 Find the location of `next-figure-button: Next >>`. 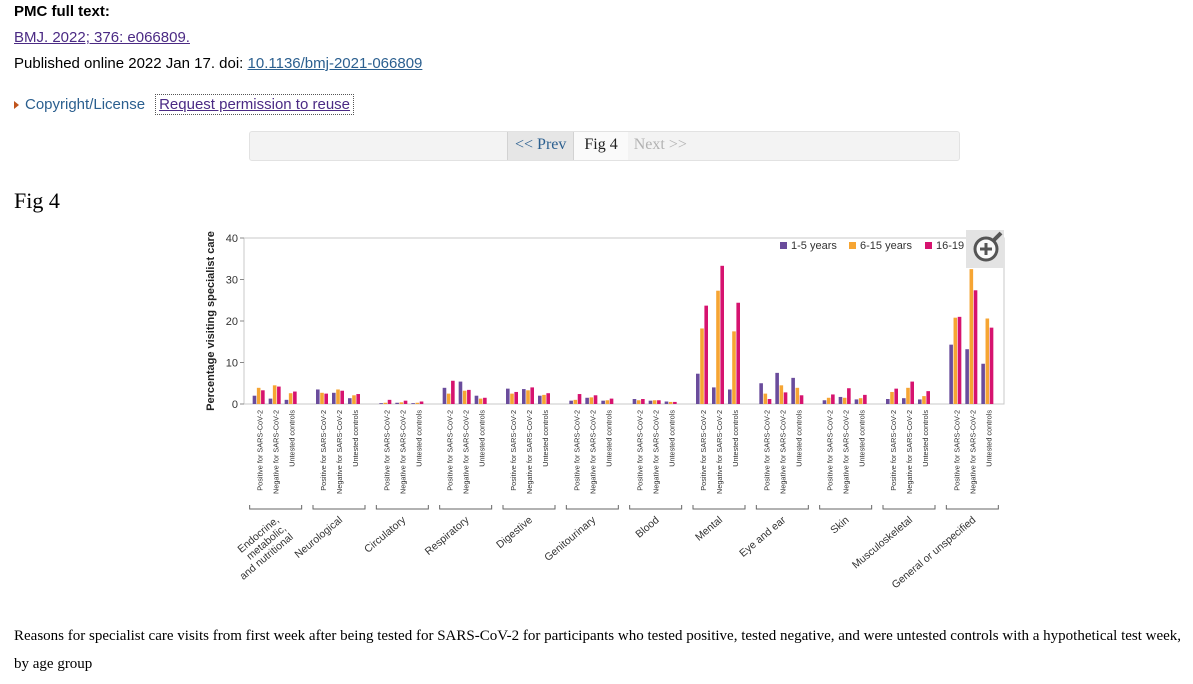

next-figure-button: Next >> is located at coordinates (660, 144).